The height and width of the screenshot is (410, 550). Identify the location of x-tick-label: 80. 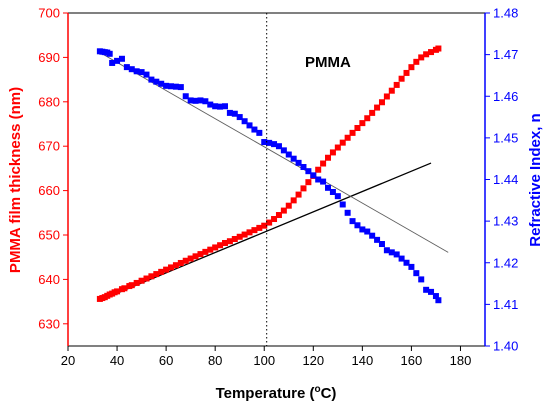
(215, 360).